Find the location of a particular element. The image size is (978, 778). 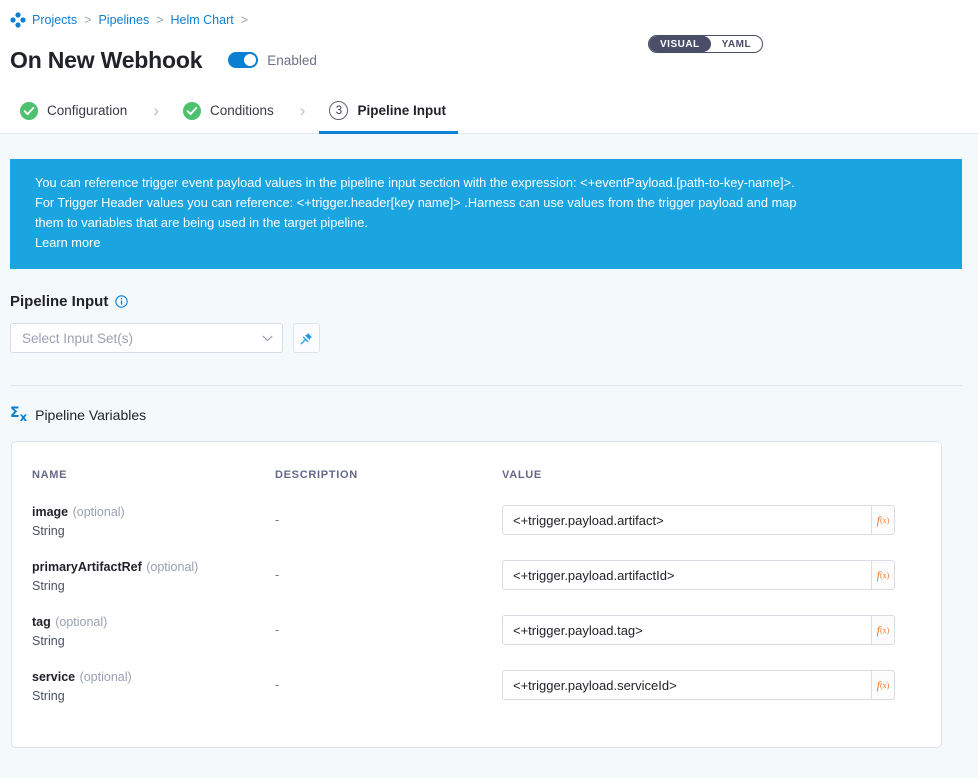

pipeline-input-header: Pipeline Input is located at coordinates (489, 301).